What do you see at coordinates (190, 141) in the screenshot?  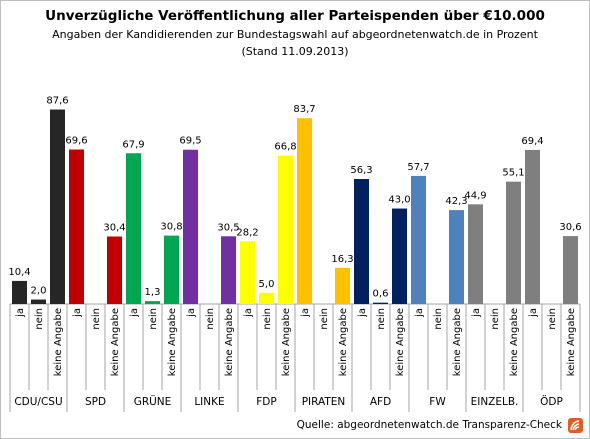 I see `data-label: 69,5` at bounding box center [190, 141].